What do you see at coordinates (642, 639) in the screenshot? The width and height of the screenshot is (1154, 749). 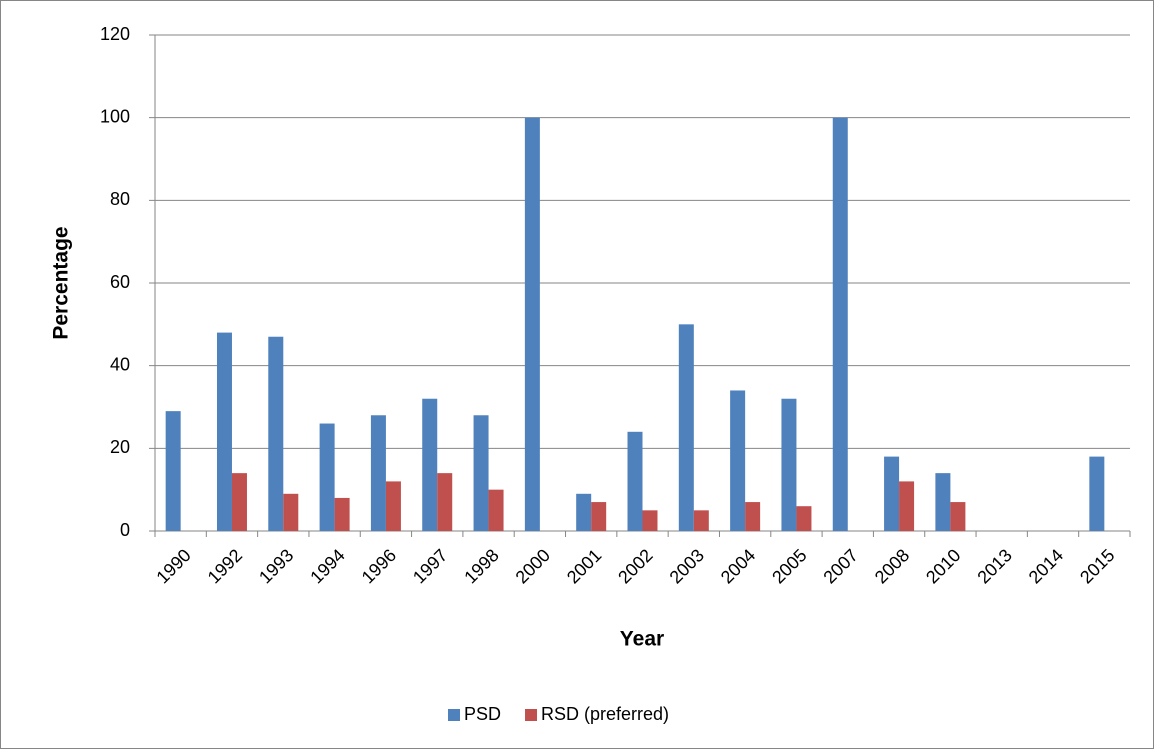 I see `x-axis-title: Year` at bounding box center [642, 639].